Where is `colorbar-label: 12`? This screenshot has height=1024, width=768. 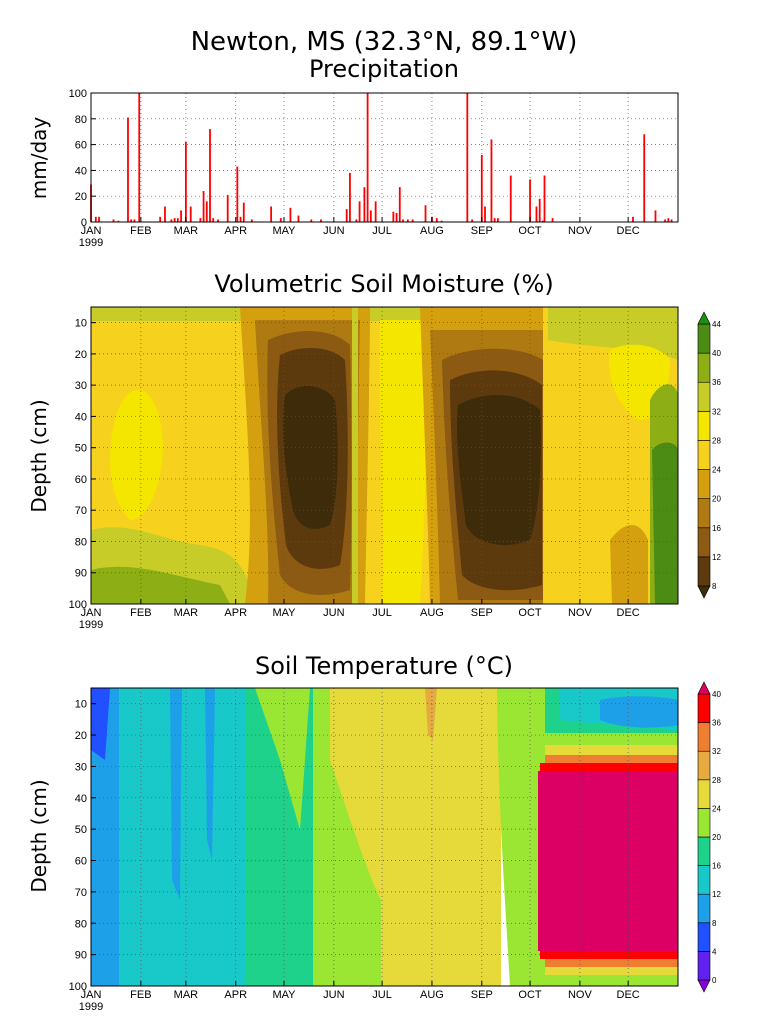 colorbar-label: 12 is located at coordinates (716, 894).